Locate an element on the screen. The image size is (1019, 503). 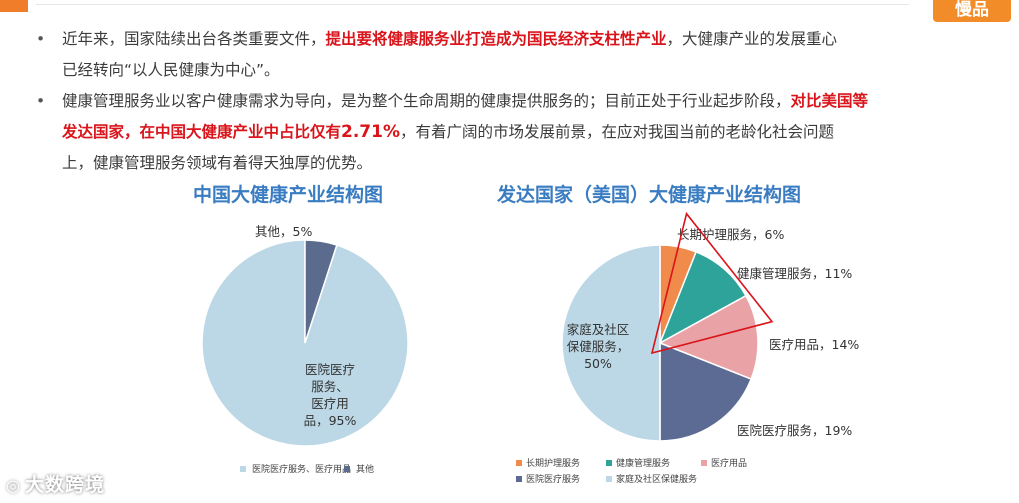
slice-label-0-0: 品，95% is located at coordinates (330, 420).